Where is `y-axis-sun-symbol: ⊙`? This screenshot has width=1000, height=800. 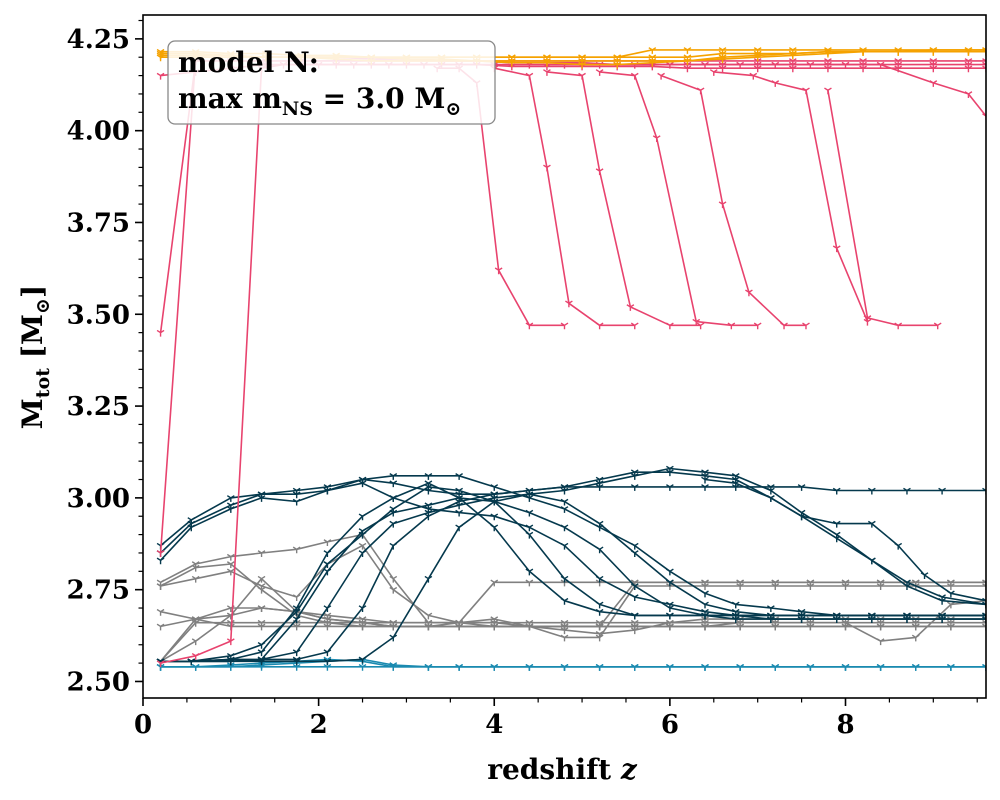 y-axis-sun-symbol: ⊙ is located at coordinates (43, 306).